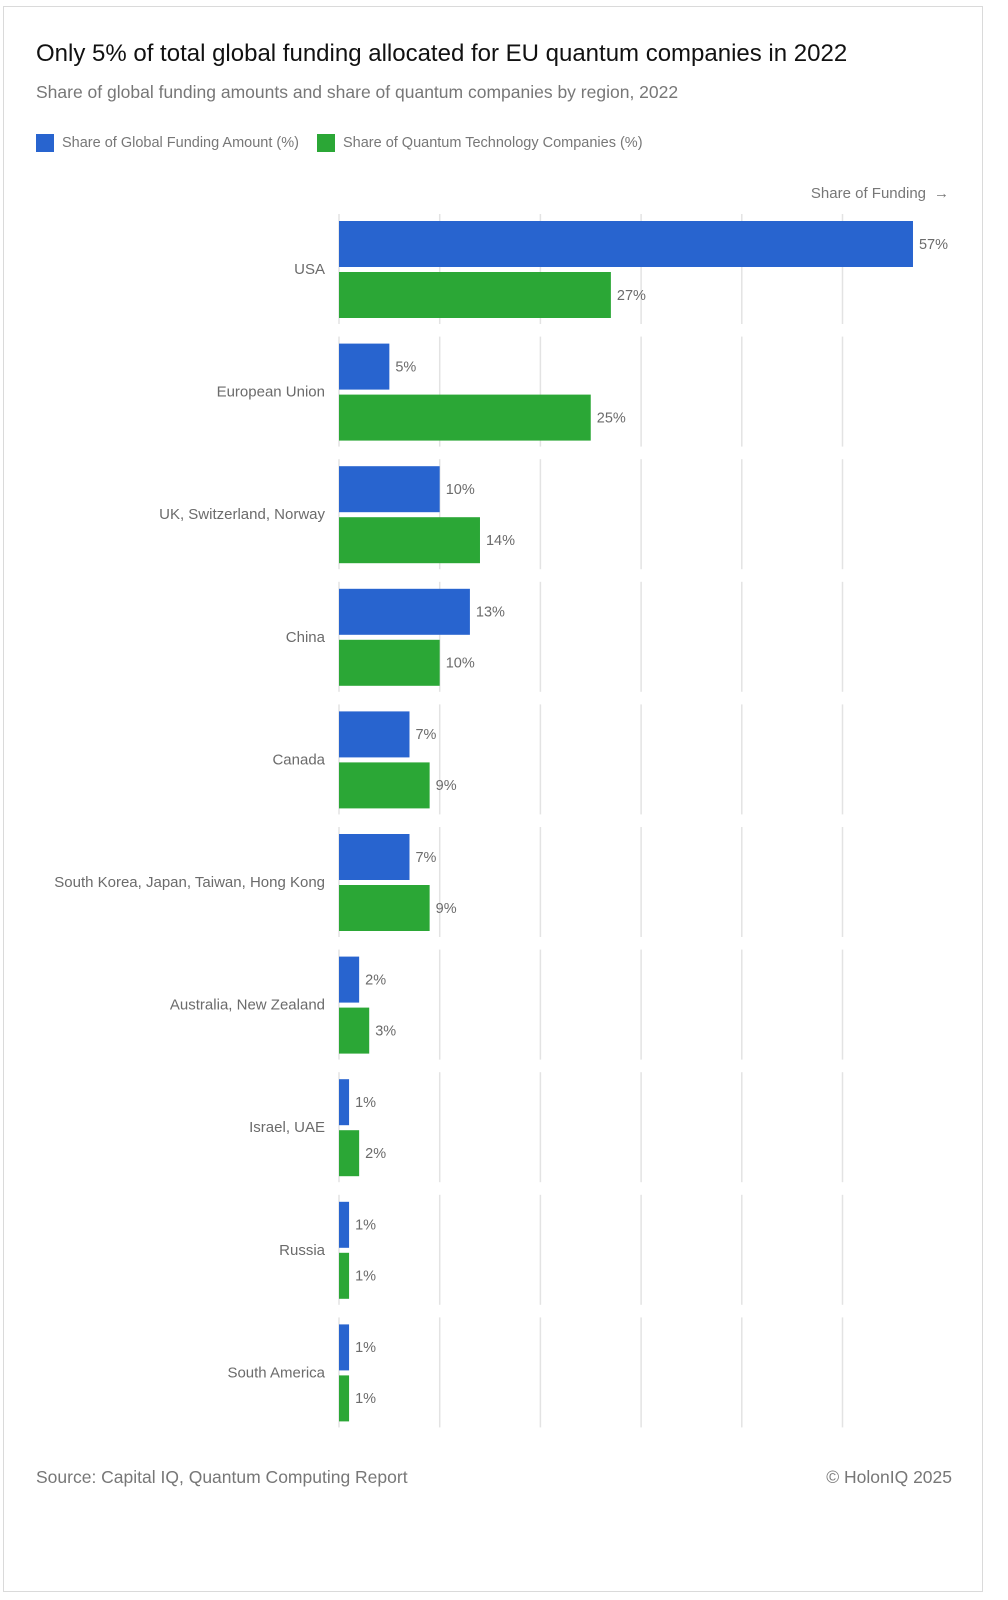 Image resolution: width=1008 pixels, height=1600 pixels. Describe the element at coordinates (385, 1031) in the screenshot. I see `data-label-companies: 3%` at that location.